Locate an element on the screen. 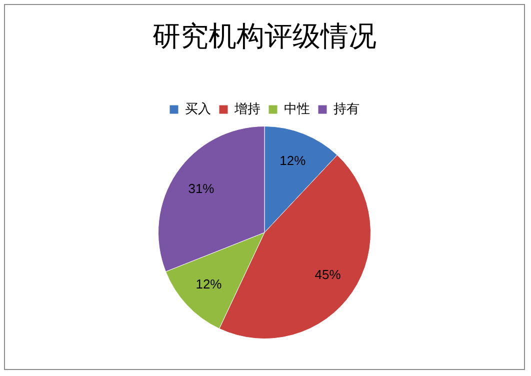 This screenshot has width=531, height=376. legend-label: 买入 is located at coordinates (198, 108).